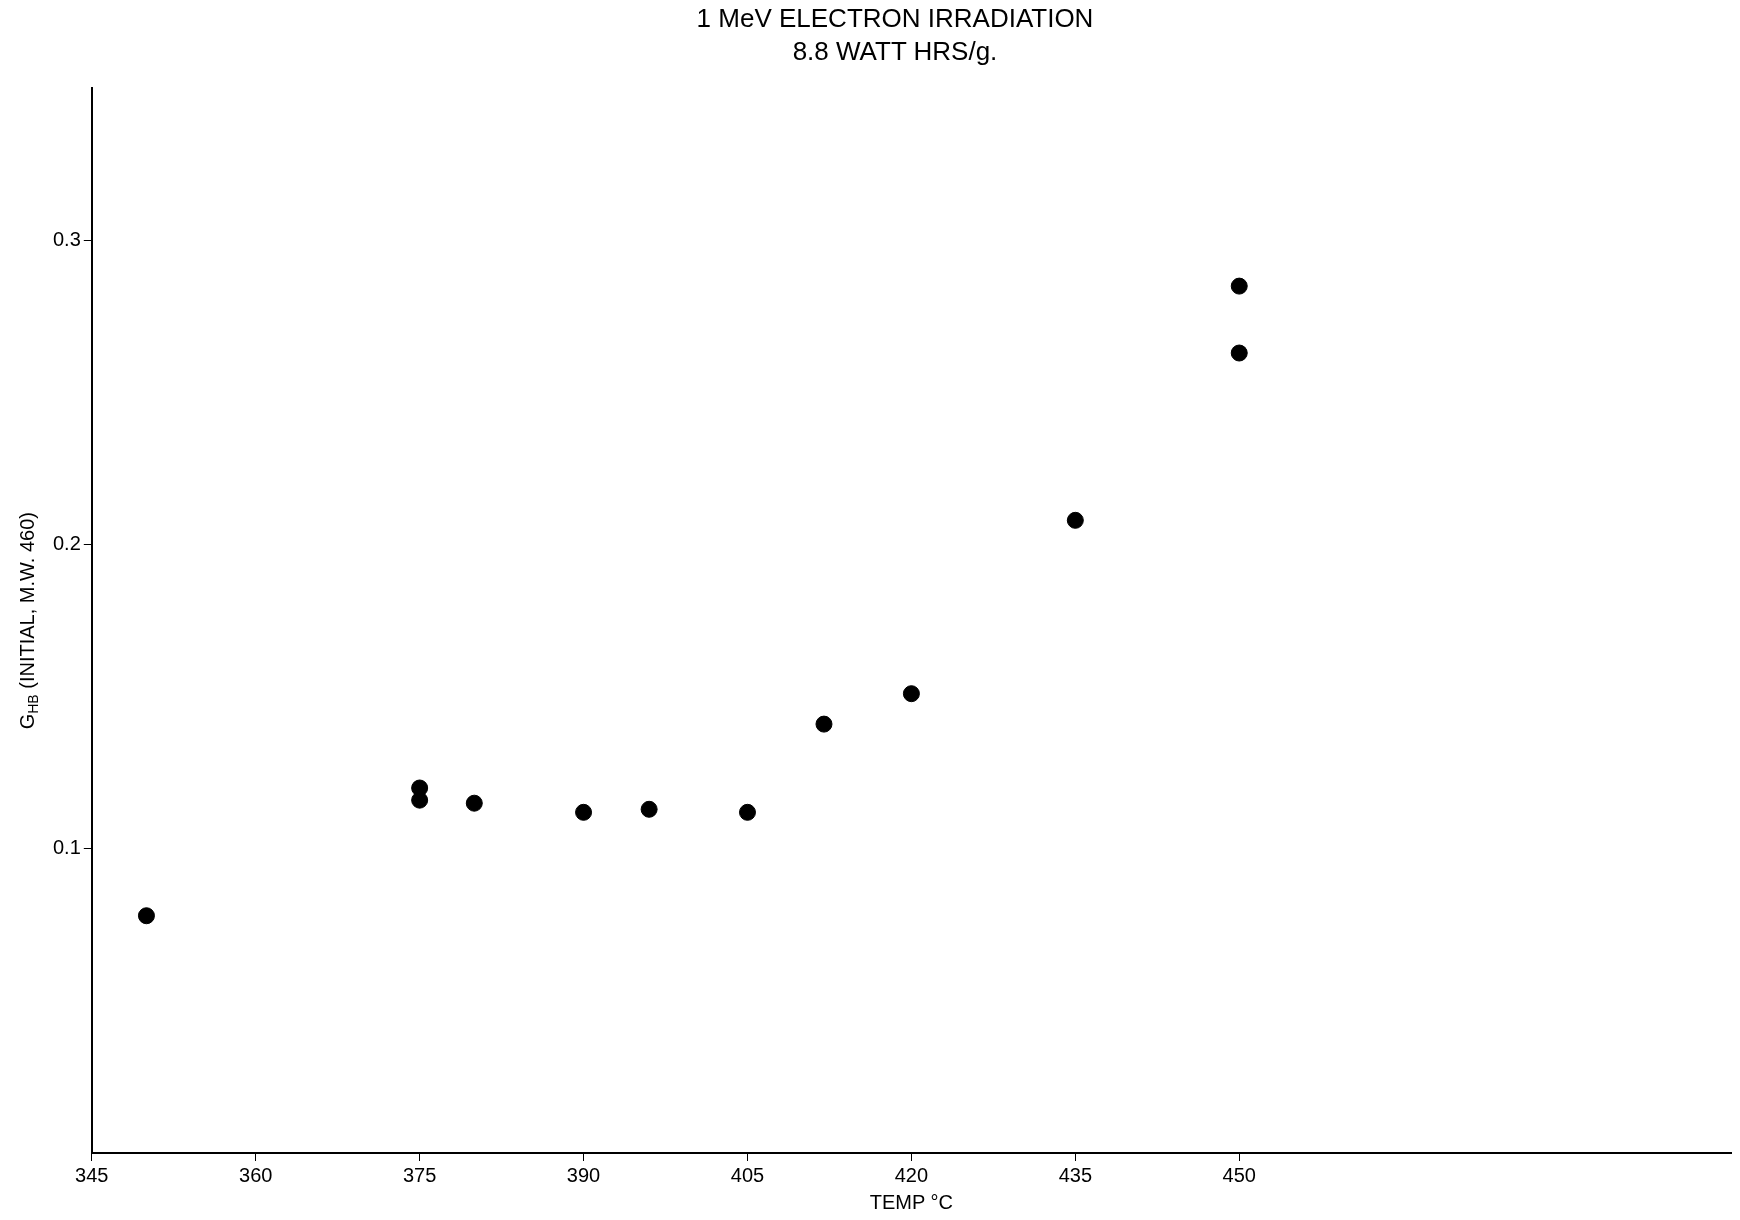 Image resolution: width=1740 pixels, height=1220 pixels. Describe the element at coordinates (92, 1174) in the screenshot. I see `x-tick-label: 345` at that location.